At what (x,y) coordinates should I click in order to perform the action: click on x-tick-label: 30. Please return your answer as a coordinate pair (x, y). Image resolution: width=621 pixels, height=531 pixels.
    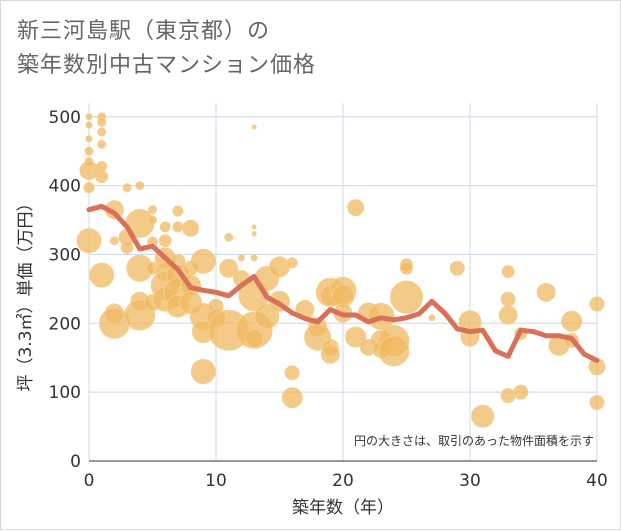
    Looking at the image, I should click on (470, 481).